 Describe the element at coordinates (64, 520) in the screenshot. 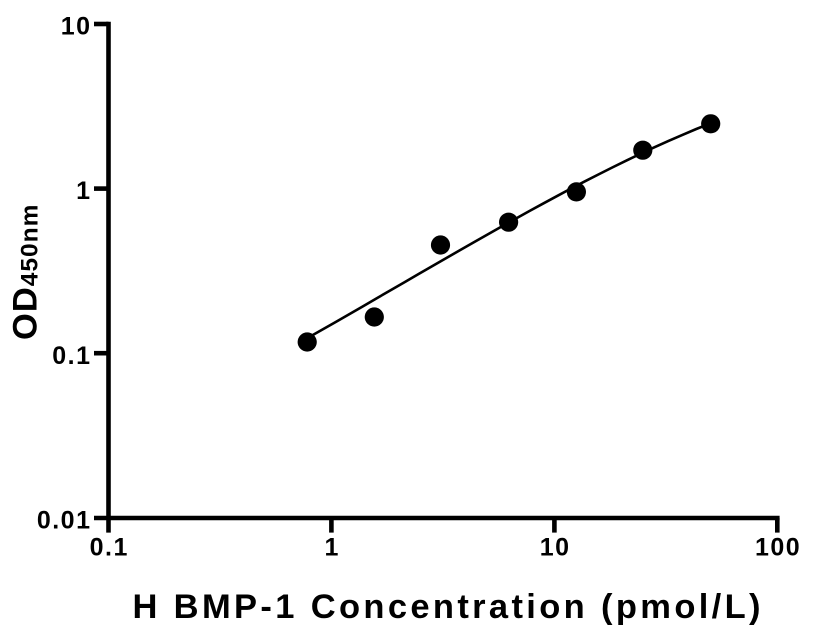

I see `svg-text: 0.01` at that location.